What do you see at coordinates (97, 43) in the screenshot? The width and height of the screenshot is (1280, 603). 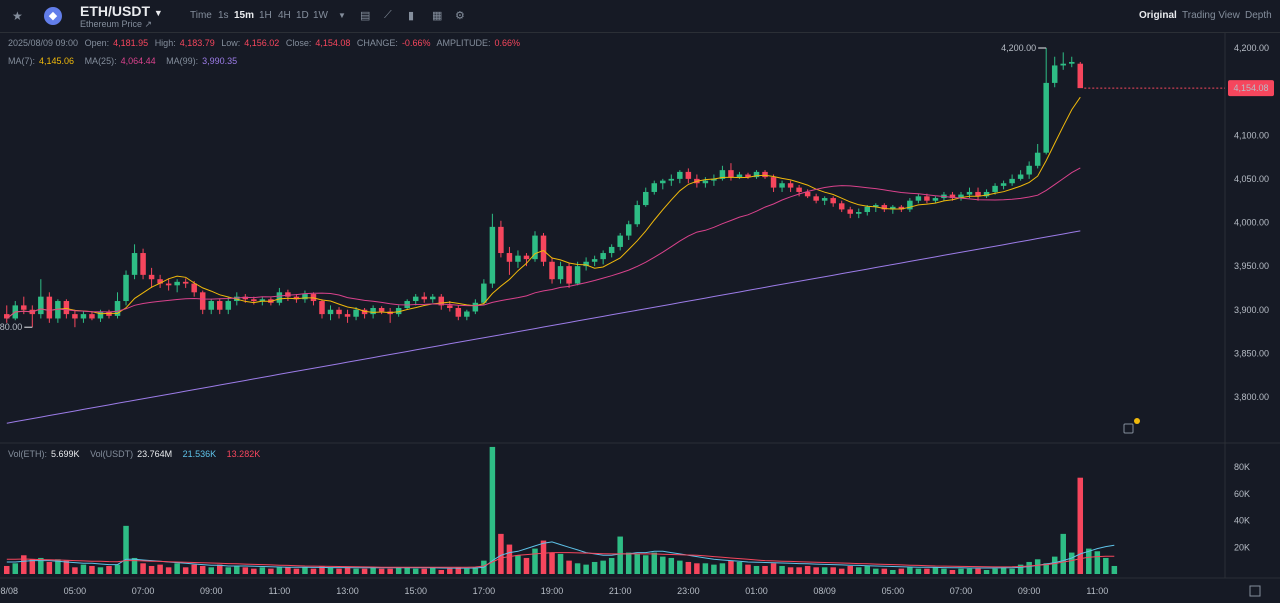 I see `open-label: Open:` at bounding box center [97, 43].